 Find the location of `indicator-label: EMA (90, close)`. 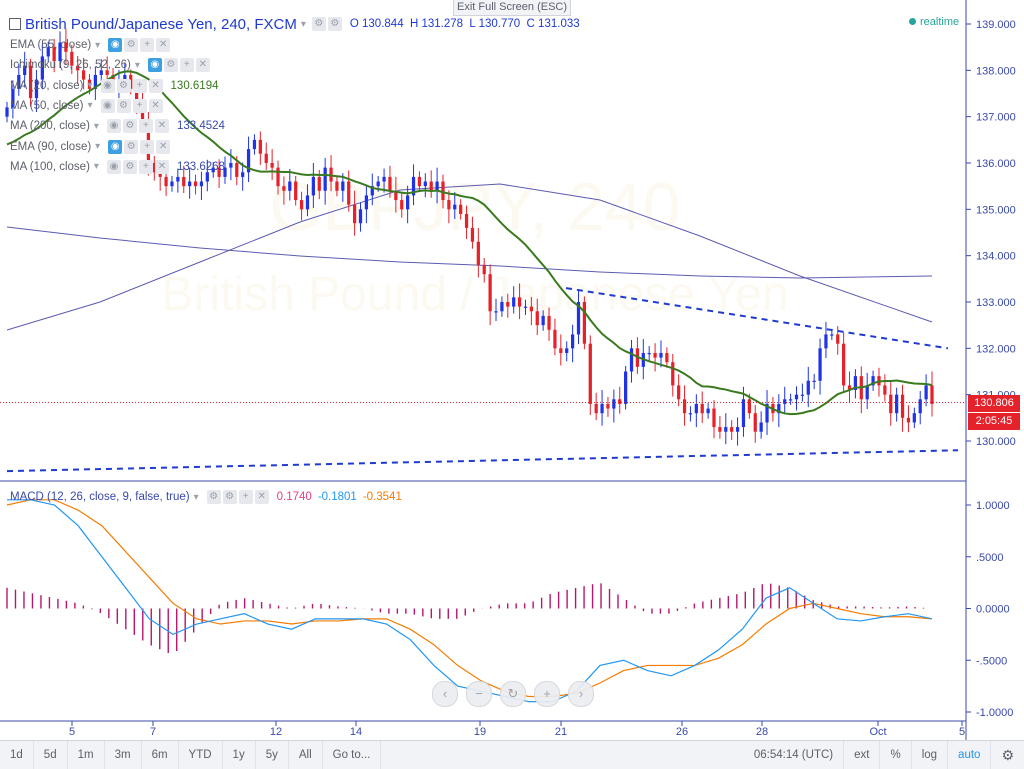

indicator-label: EMA (90, close) is located at coordinates (51, 146).